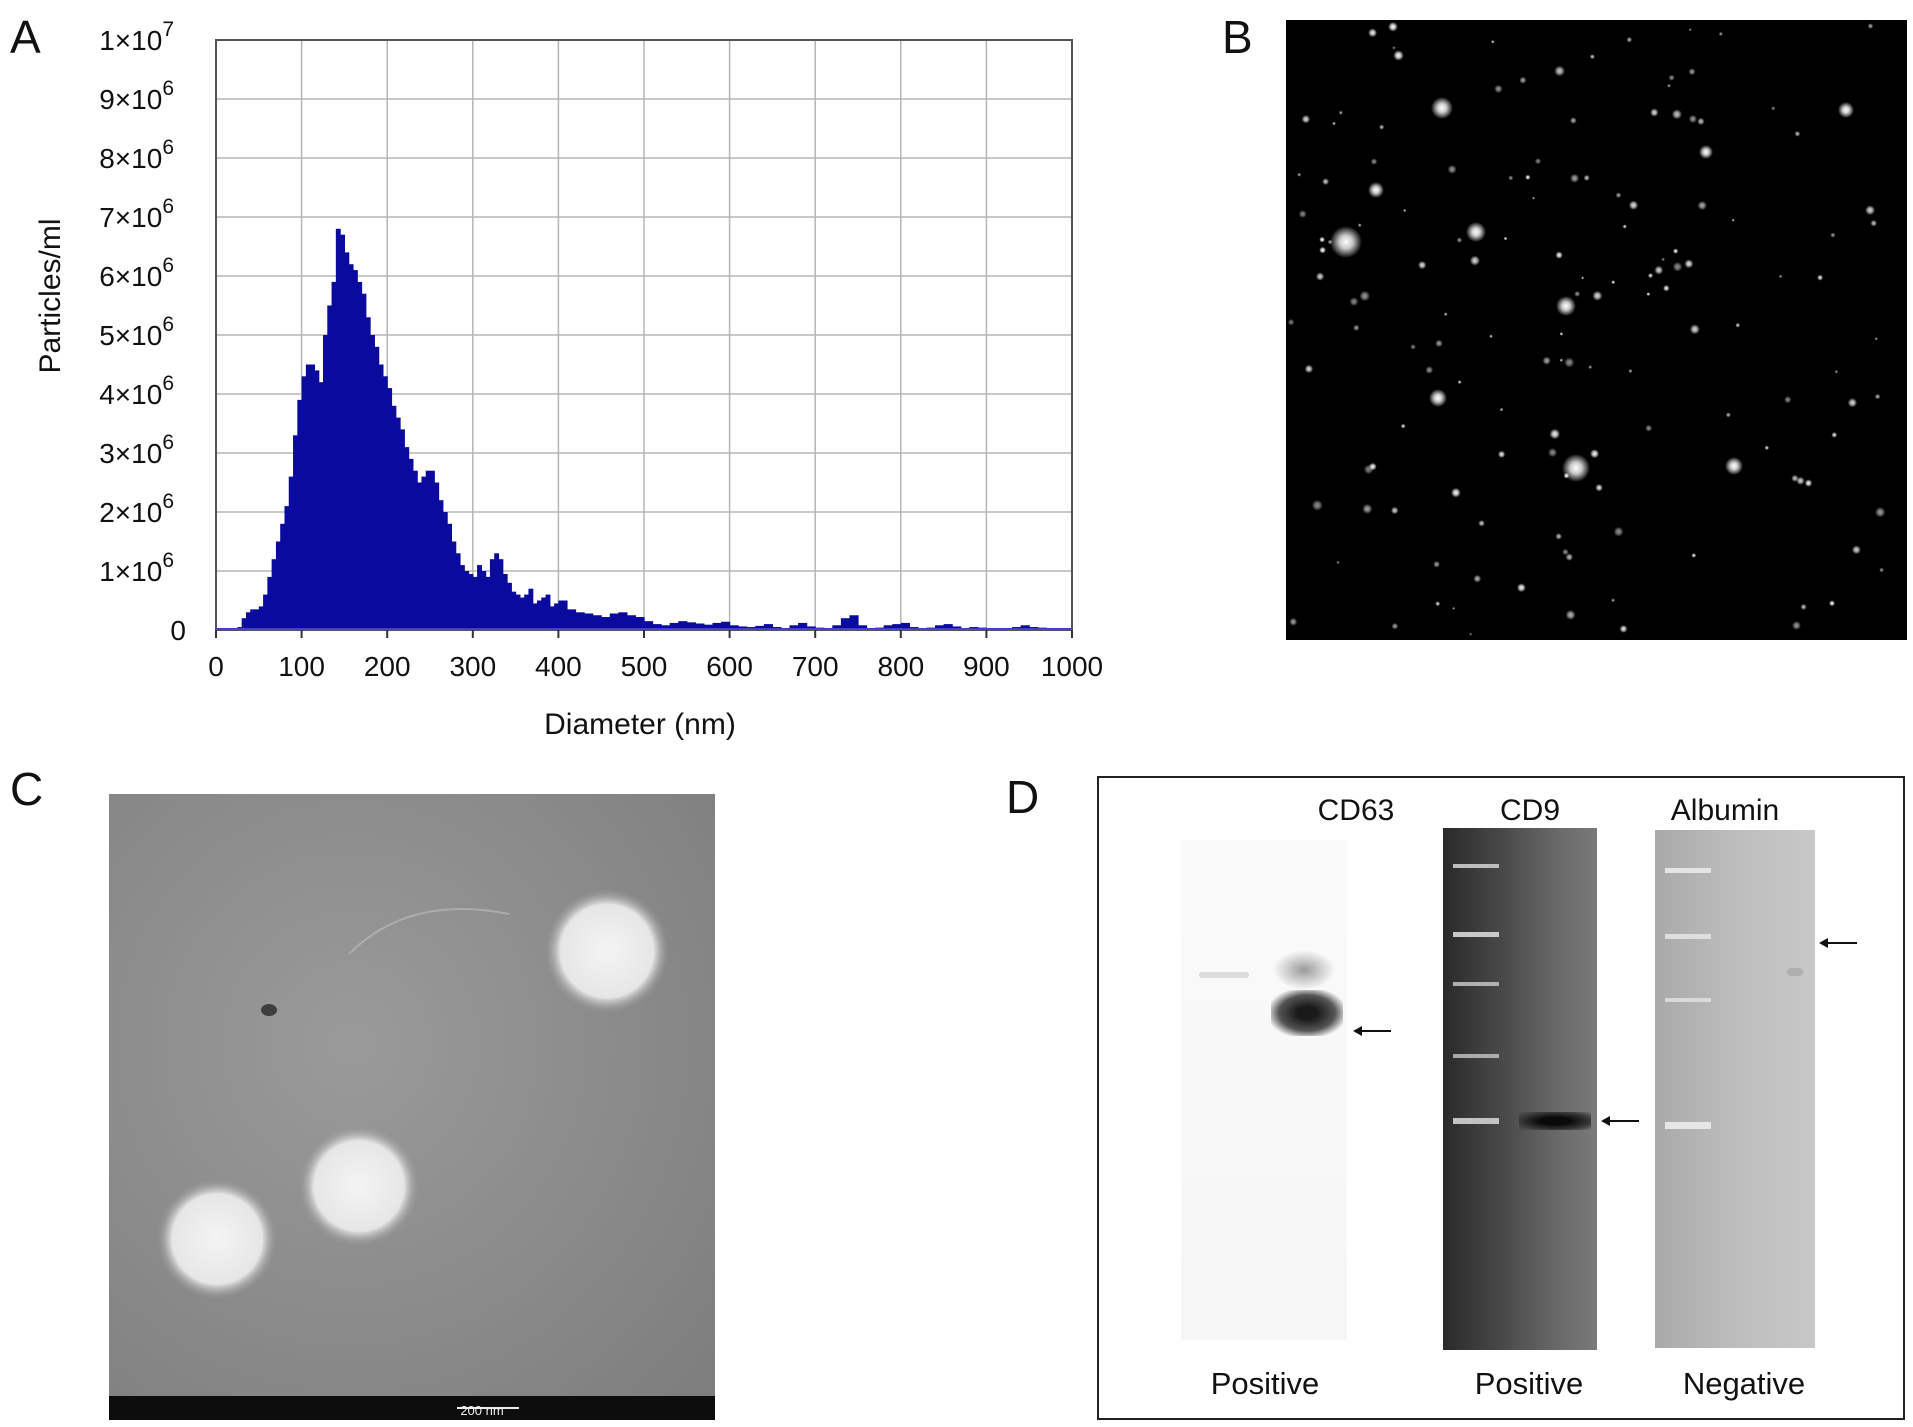  Describe the element at coordinates (482, 1410) in the screenshot. I see `scale-bar-label: 200 nm` at that location.